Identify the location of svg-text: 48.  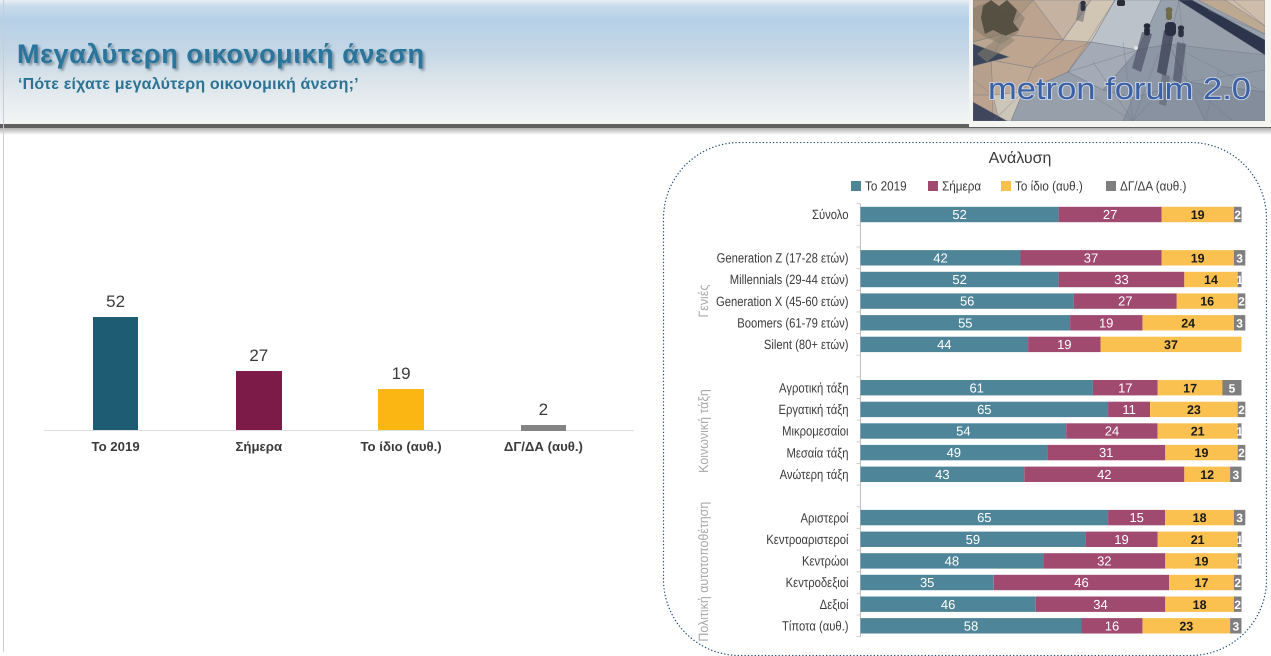
(952, 561).